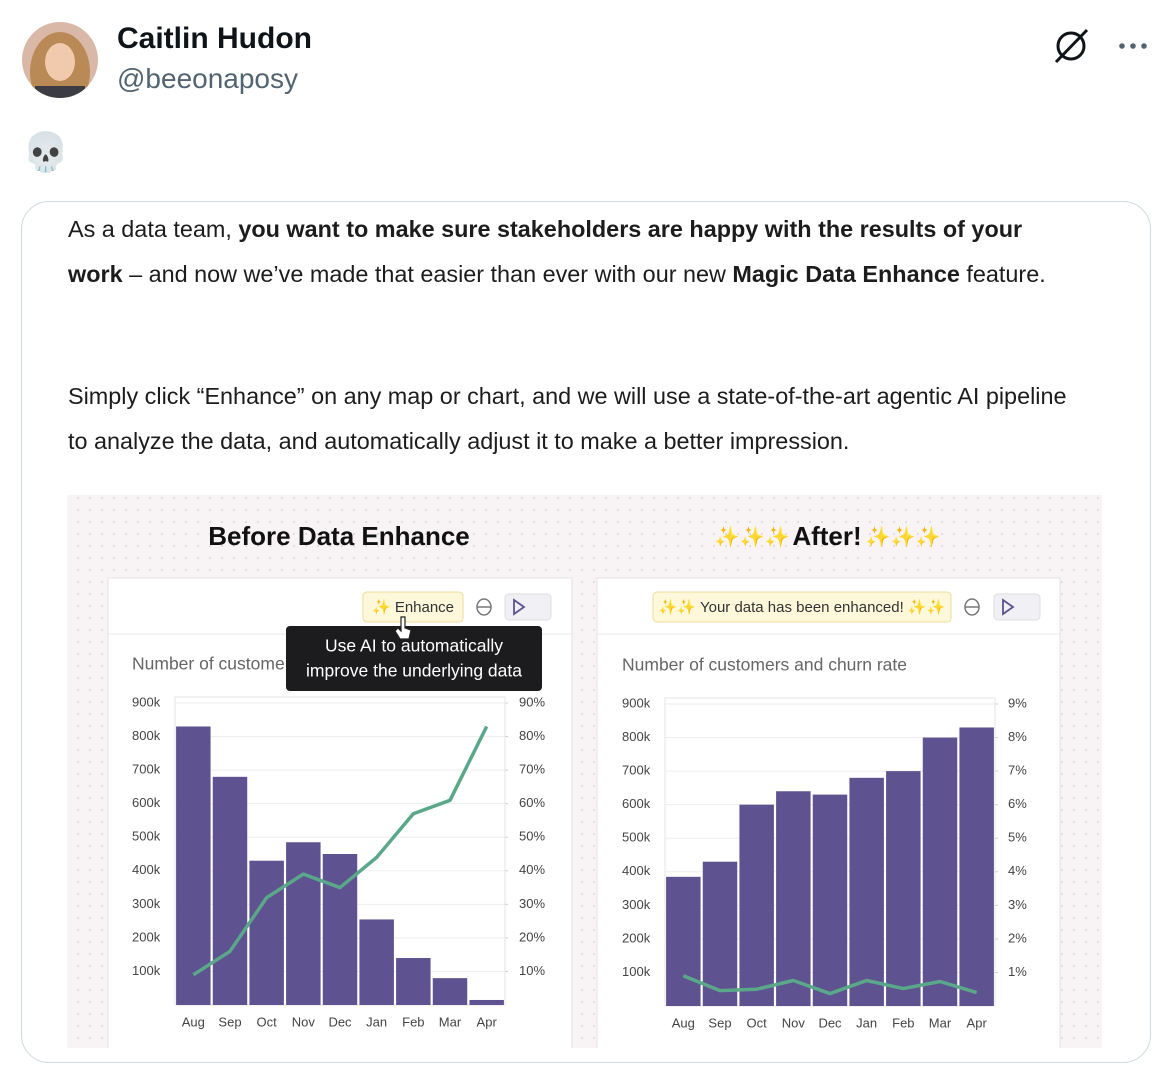 This screenshot has height=1080, width=1174. I want to click on author-handle: @beeonaposy, so click(208, 78).